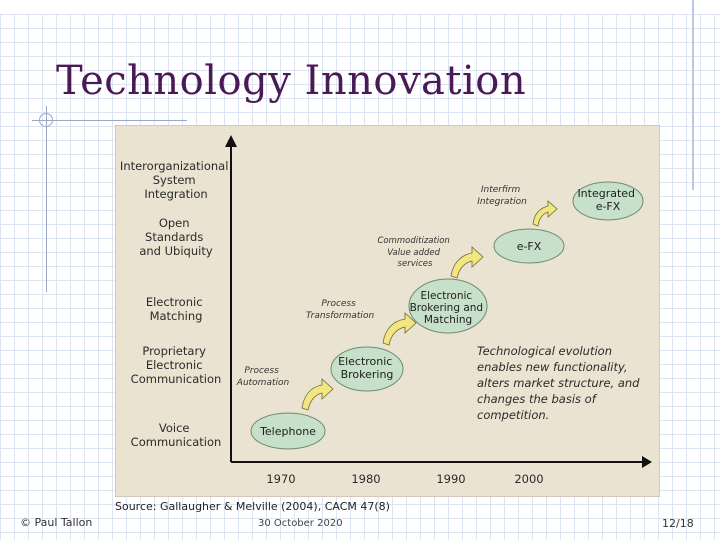  I want to click on title-ornament-circle, so click(46, 120).